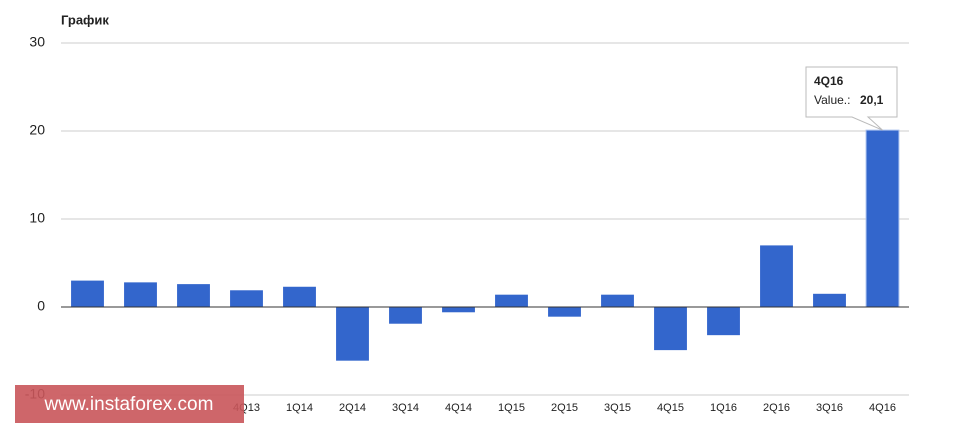 This screenshot has width=960, height=441. What do you see at coordinates (458, 408) in the screenshot?
I see `x-tick-label: 4Q14` at bounding box center [458, 408].